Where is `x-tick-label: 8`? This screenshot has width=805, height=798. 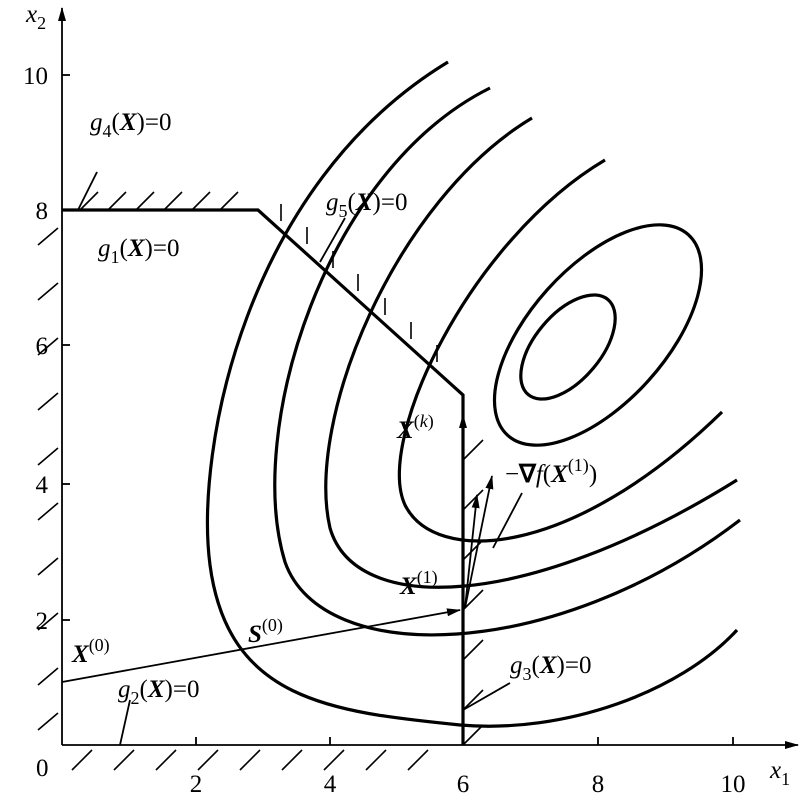 x-tick-label: 8 is located at coordinates (598, 784).